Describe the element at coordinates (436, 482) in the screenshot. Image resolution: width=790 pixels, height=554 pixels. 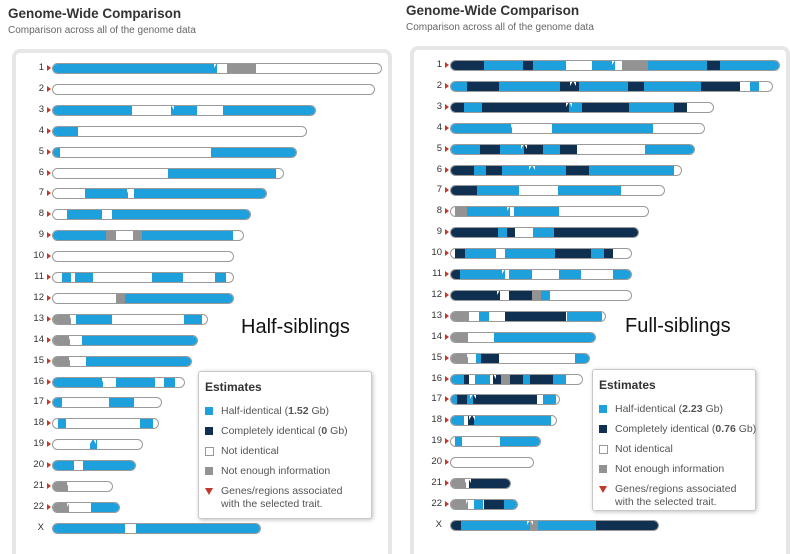
I see `chromosome-label: 21` at that location.